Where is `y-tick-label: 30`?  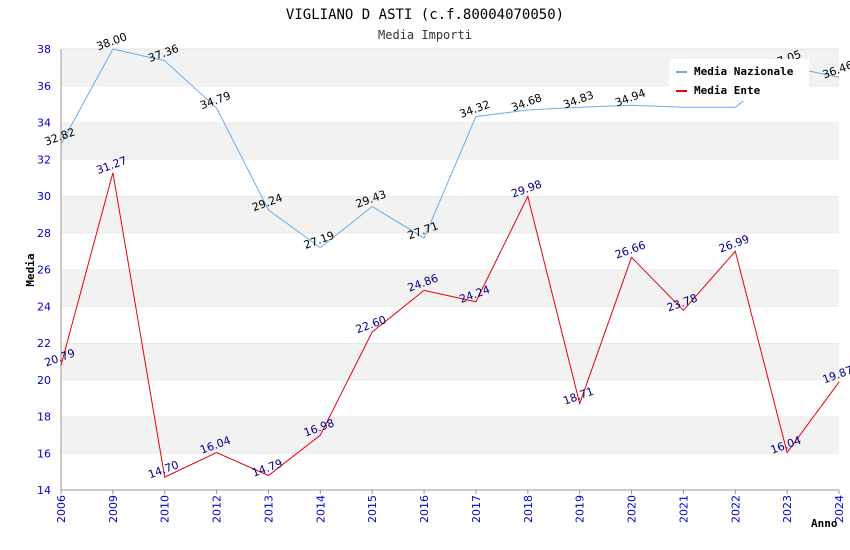
y-tick-label: 30 is located at coordinates (44, 196).